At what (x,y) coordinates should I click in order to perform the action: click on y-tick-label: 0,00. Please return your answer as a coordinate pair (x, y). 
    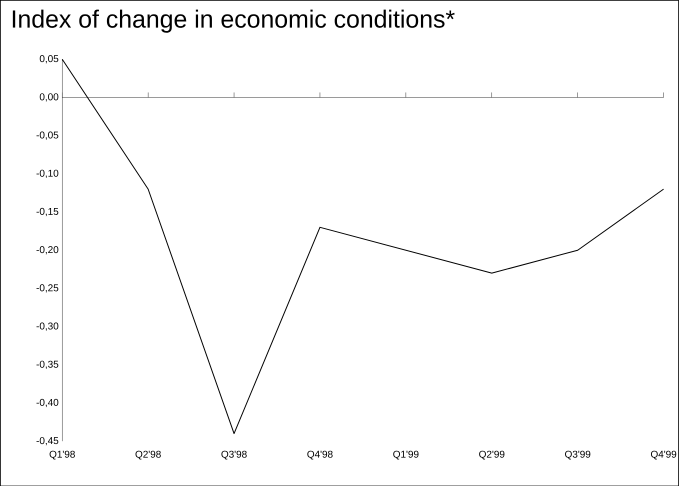
    Looking at the image, I should click on (49, 97).